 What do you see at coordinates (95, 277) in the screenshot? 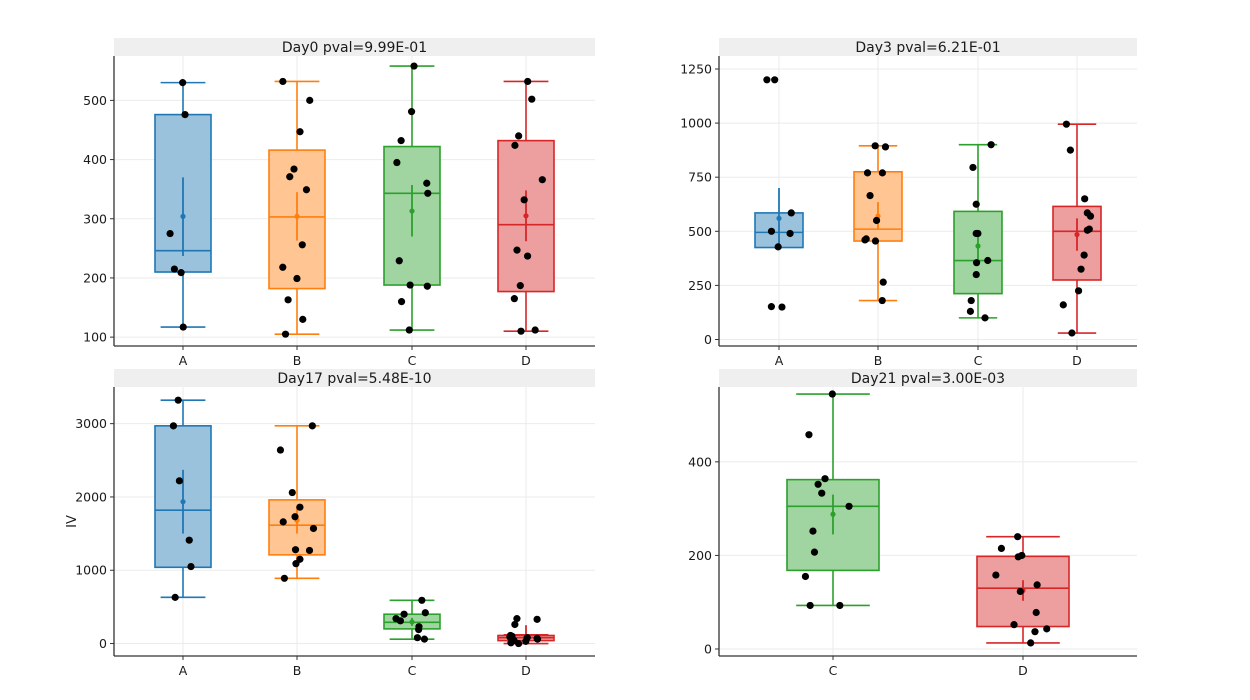
I see `y-tick-label: 200` at bounding box center [95, 277].